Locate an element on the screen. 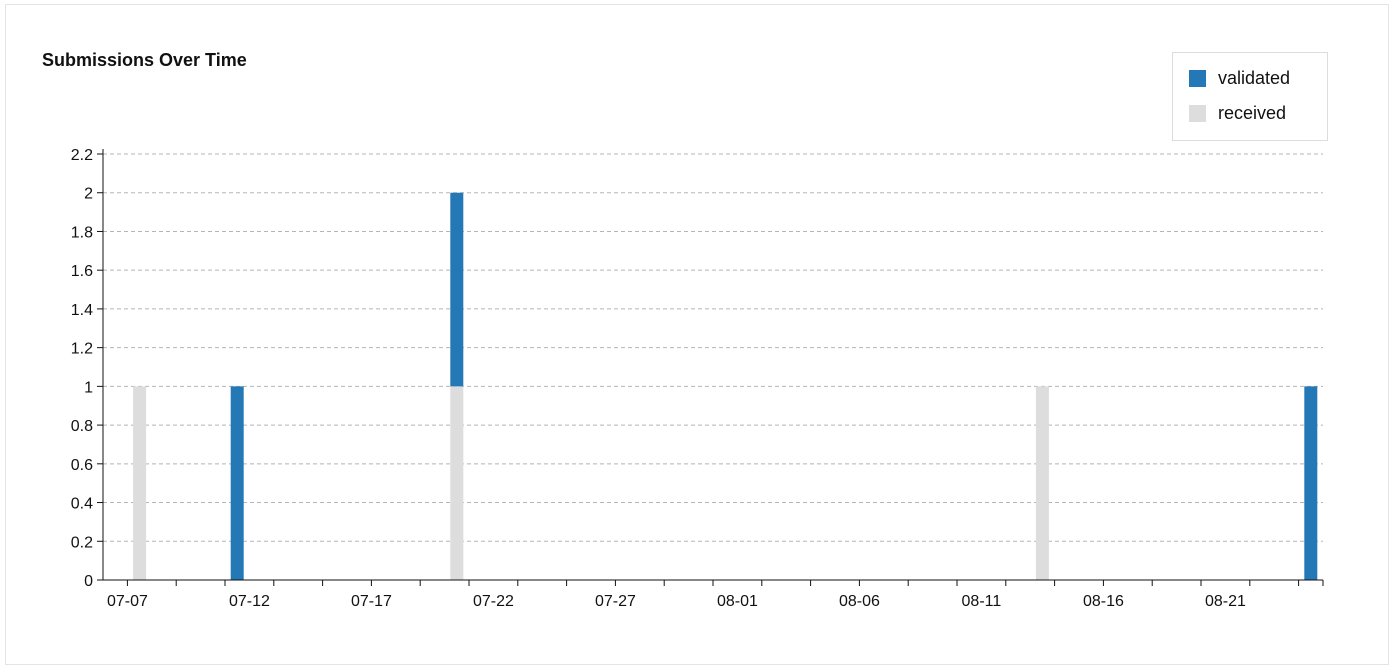  x-tick-label: 08-16 is located at coordinates (1103, 601).